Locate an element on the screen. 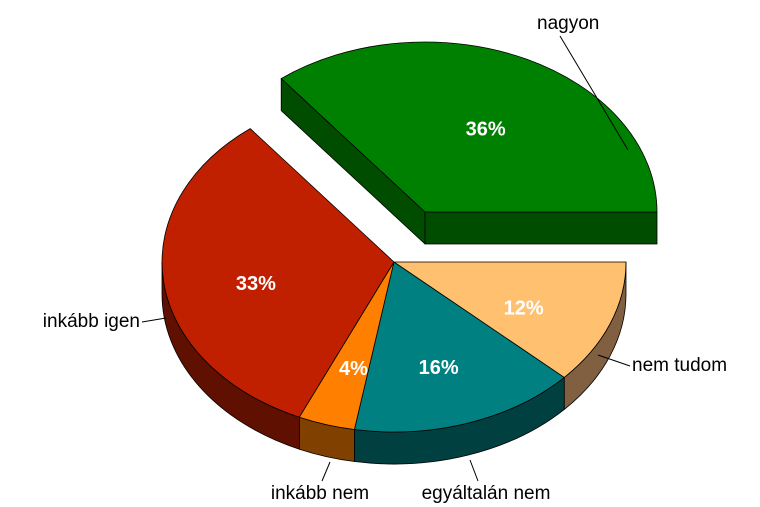 This screenshot has height=507, width=760. category-label: nagyon is located at coordinates (568, 23).